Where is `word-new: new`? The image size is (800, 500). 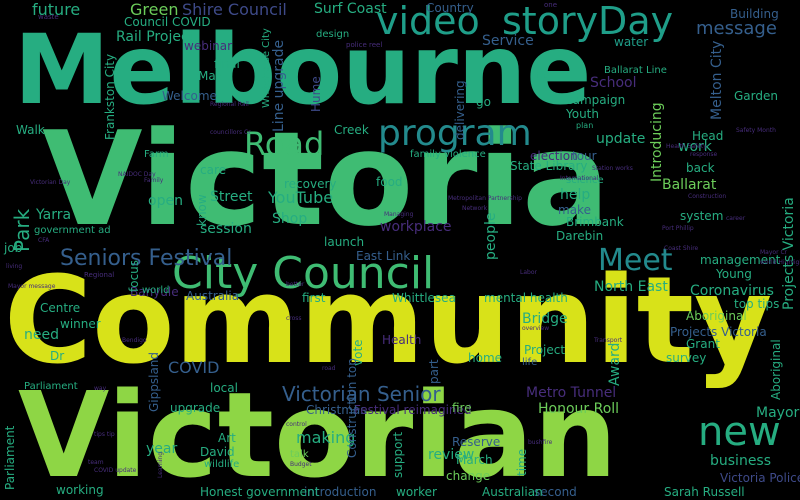 word-new: new is located at coordinates (739, 432).